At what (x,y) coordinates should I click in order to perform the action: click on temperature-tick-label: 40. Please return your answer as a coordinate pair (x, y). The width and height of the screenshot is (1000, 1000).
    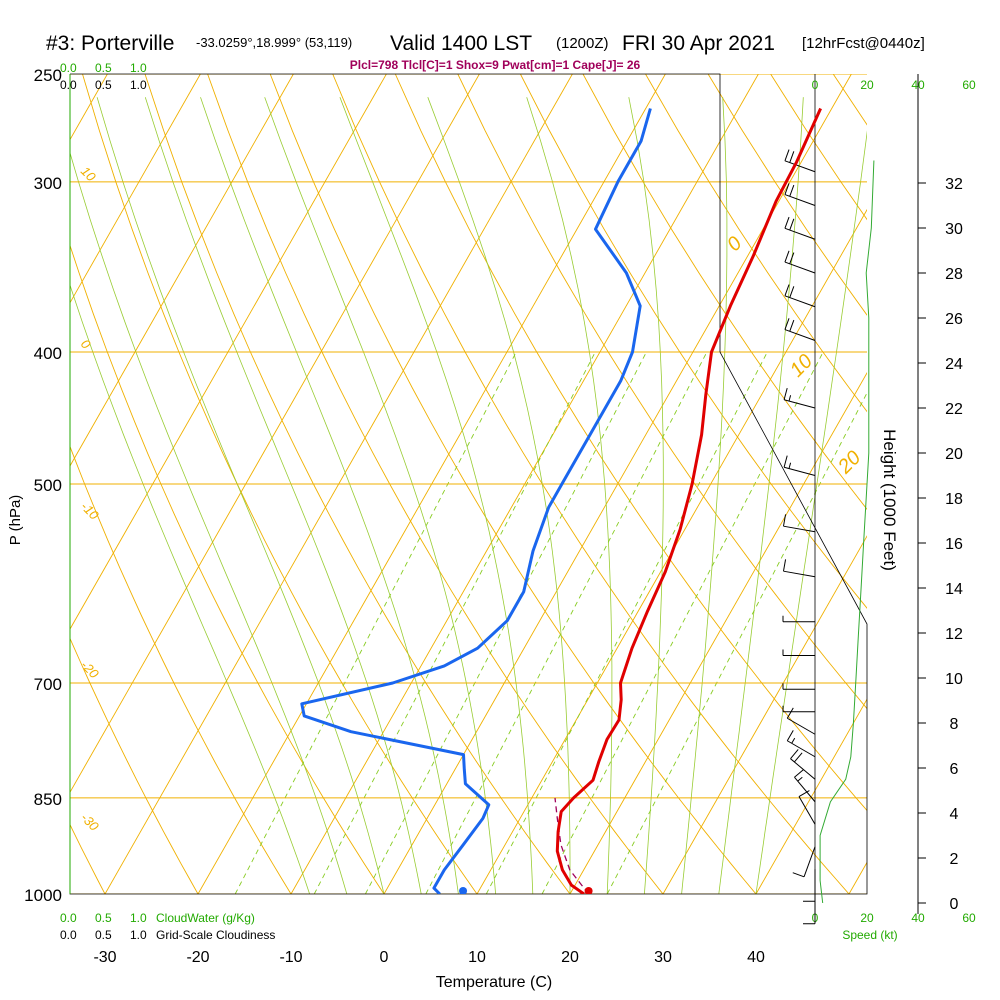
    Looking at the image, I should click on (756, 957).